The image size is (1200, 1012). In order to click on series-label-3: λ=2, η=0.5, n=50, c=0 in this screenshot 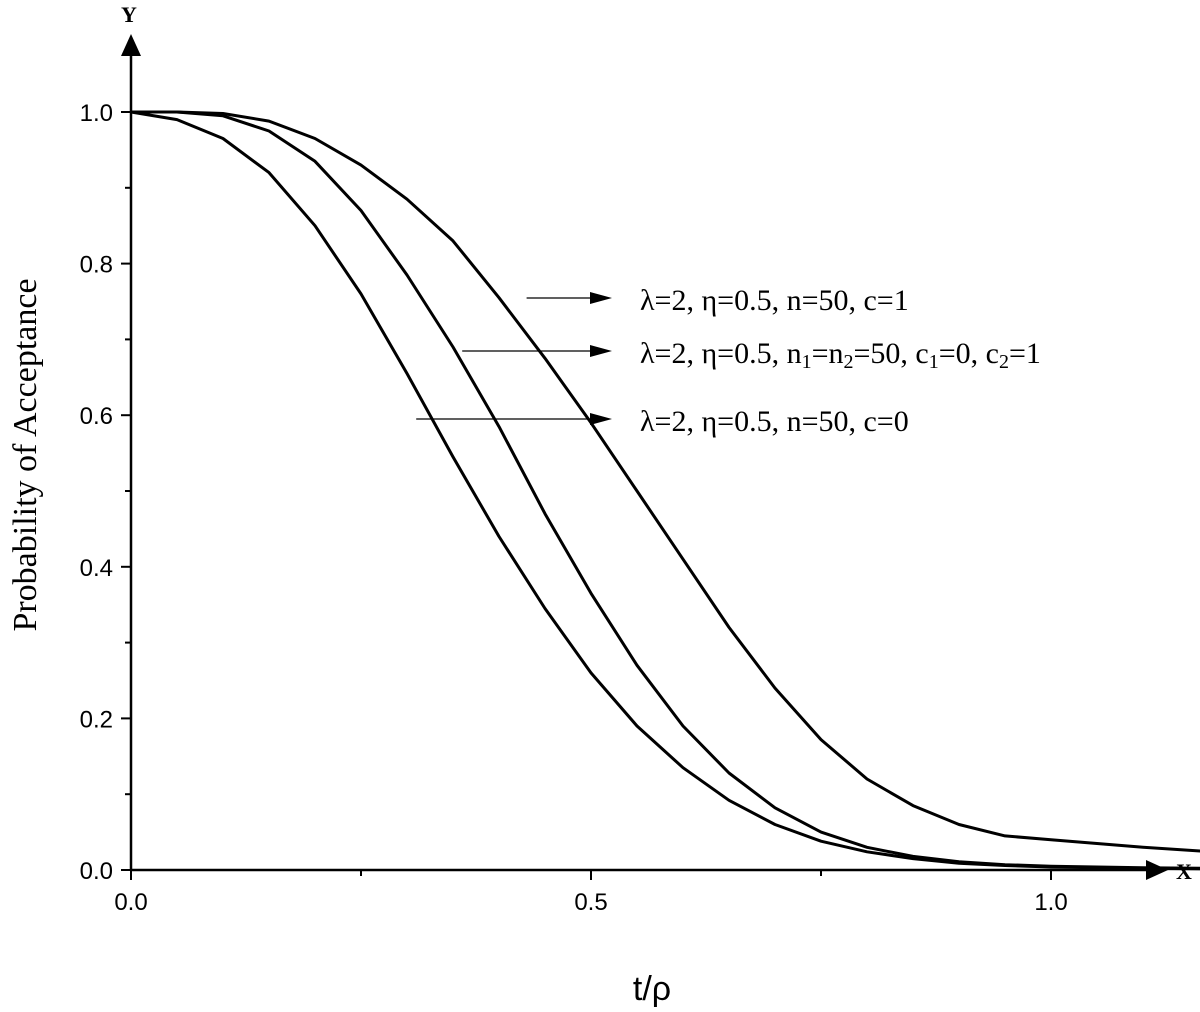, I will do `click(774, 421)`.